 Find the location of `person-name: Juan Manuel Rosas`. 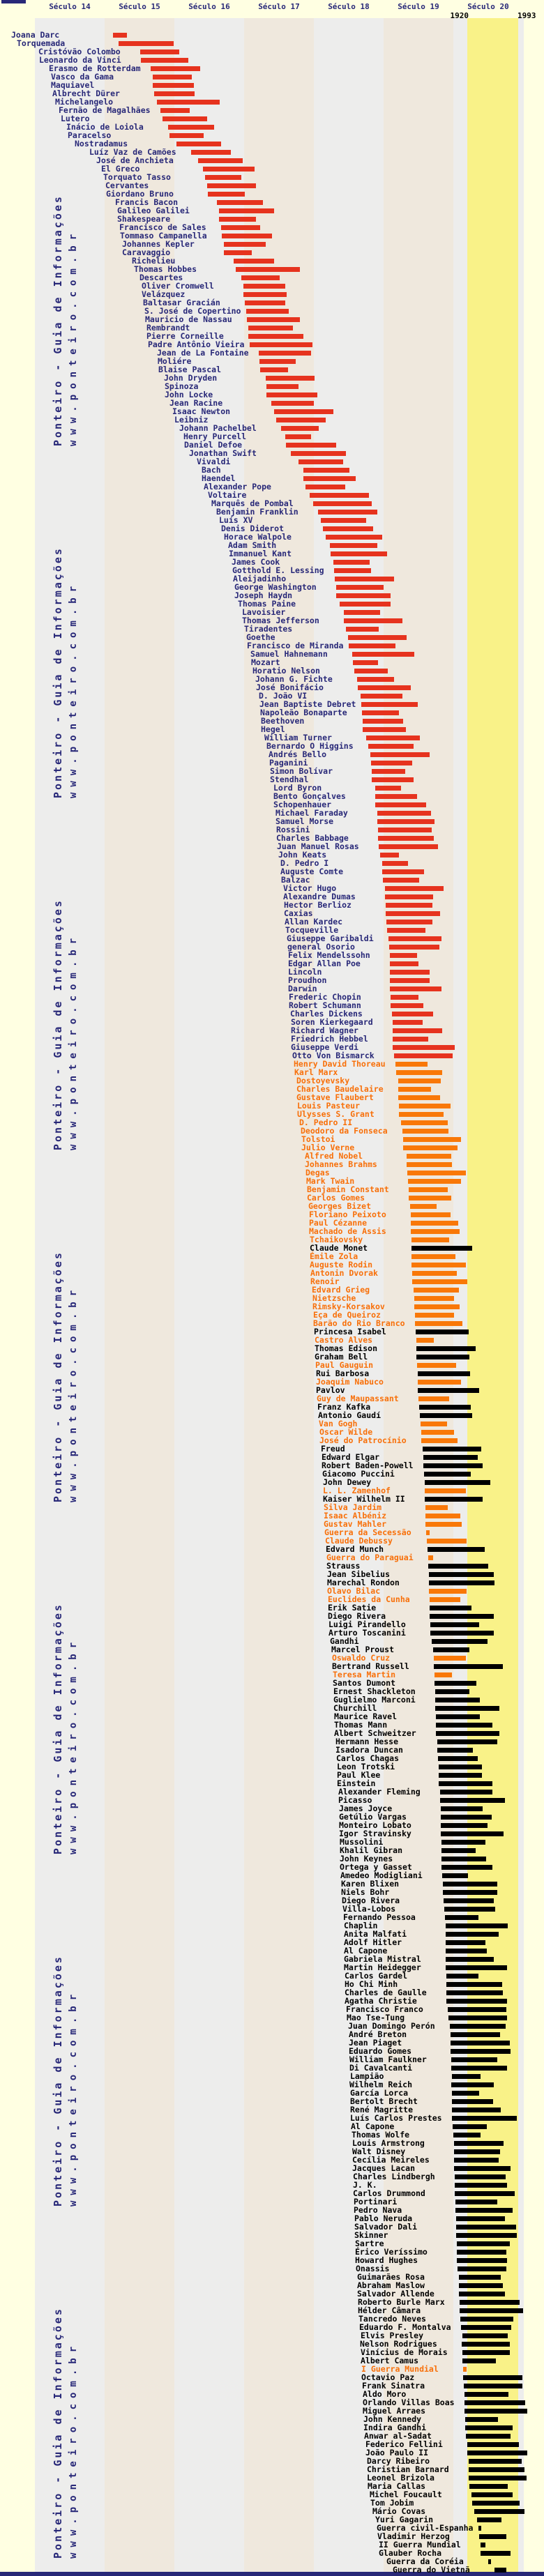

person-name: Juan Manuel Rosas is located at coordinates (318, 846).